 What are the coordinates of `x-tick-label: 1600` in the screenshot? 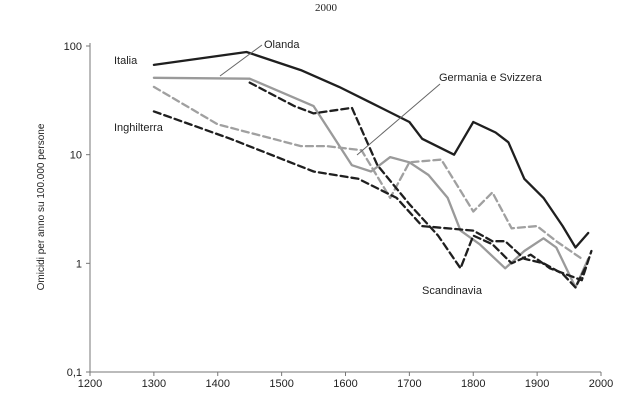 It's located at (345, 384).